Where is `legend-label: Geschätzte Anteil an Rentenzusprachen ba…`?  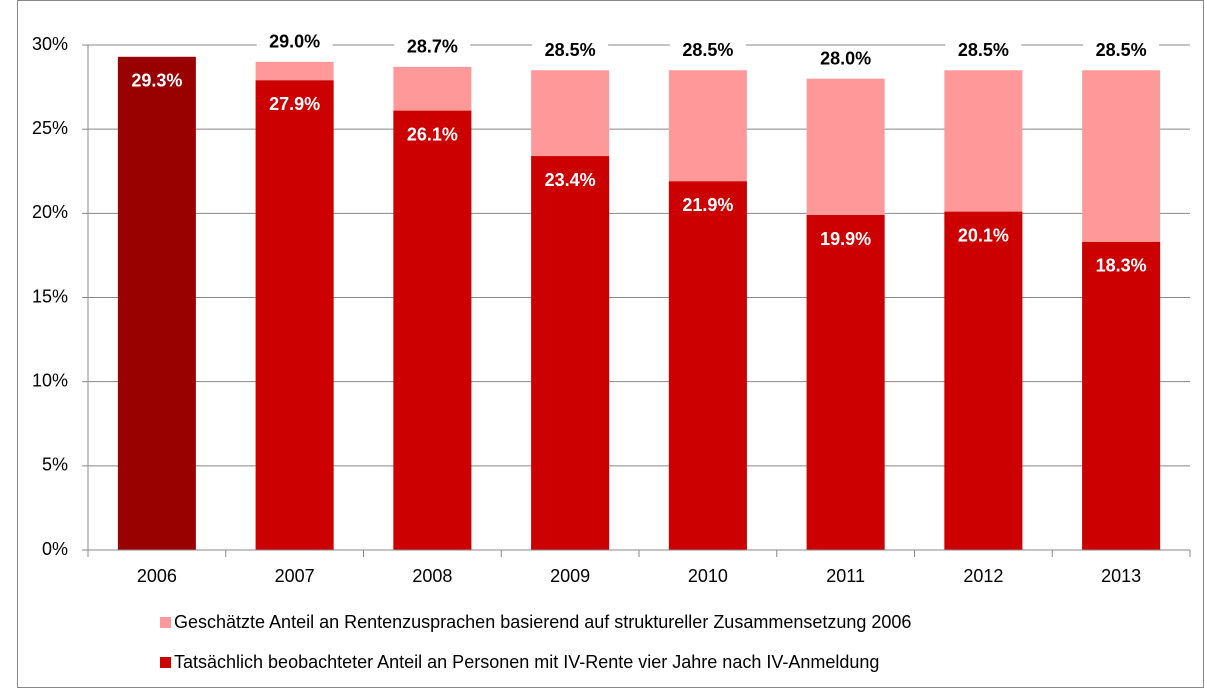 legend-label: Geschätzte Anteil an Rentenzusprachen ba… is located at coordinates (542, 622).